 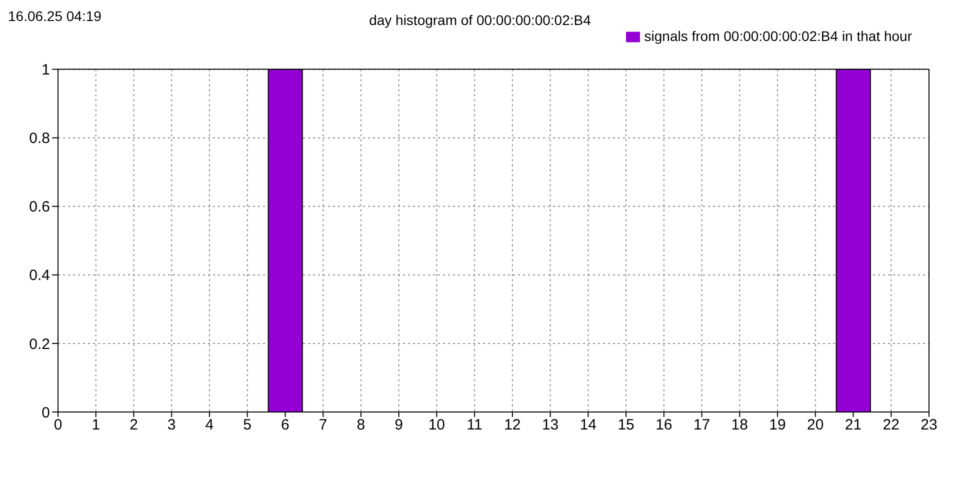 What do you see at coordinates (39, 139) in the screenshot?
I see `y-tick-label: 0.8` at bounding box center [39, 139].